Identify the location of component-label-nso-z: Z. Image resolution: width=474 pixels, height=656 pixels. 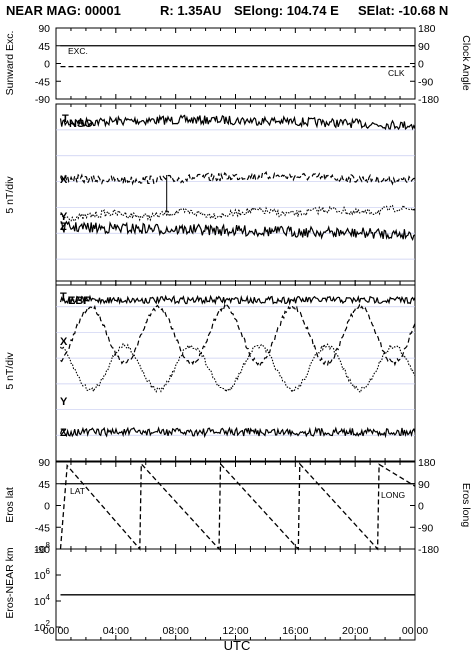
(63, 227).